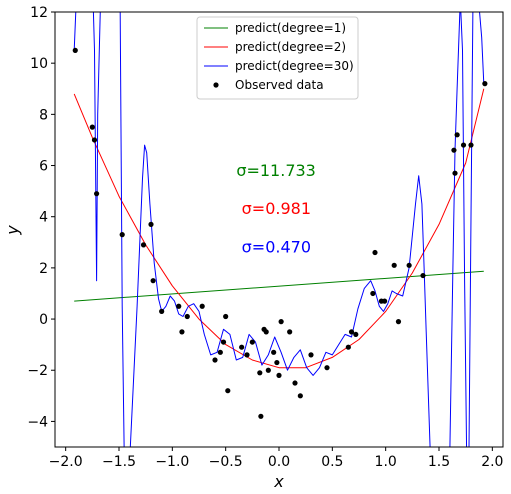 The image size is (511, 494). I want to click on observed-data-legend-label: Observed data, so click(279, 85).